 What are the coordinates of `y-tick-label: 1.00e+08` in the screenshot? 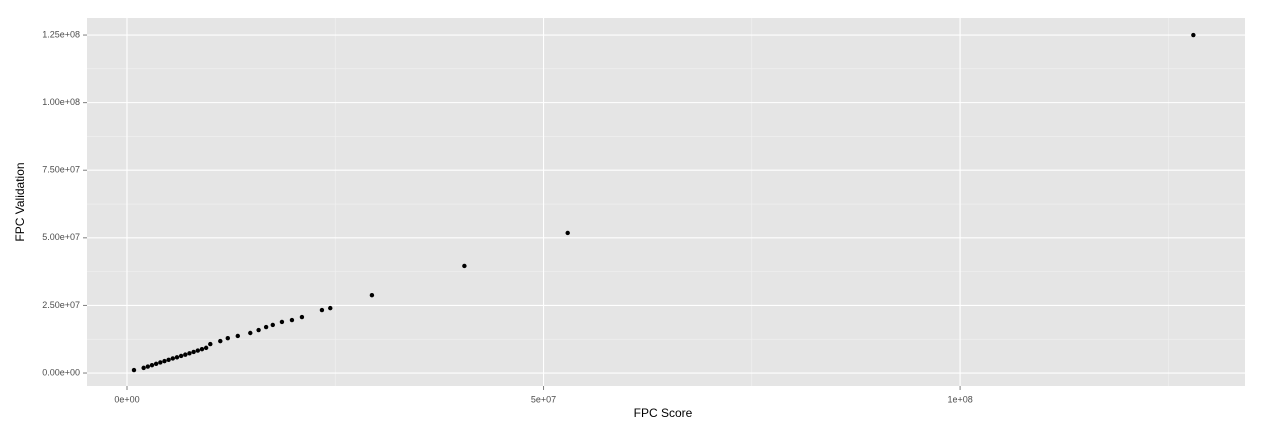 It's located at (61, 102).